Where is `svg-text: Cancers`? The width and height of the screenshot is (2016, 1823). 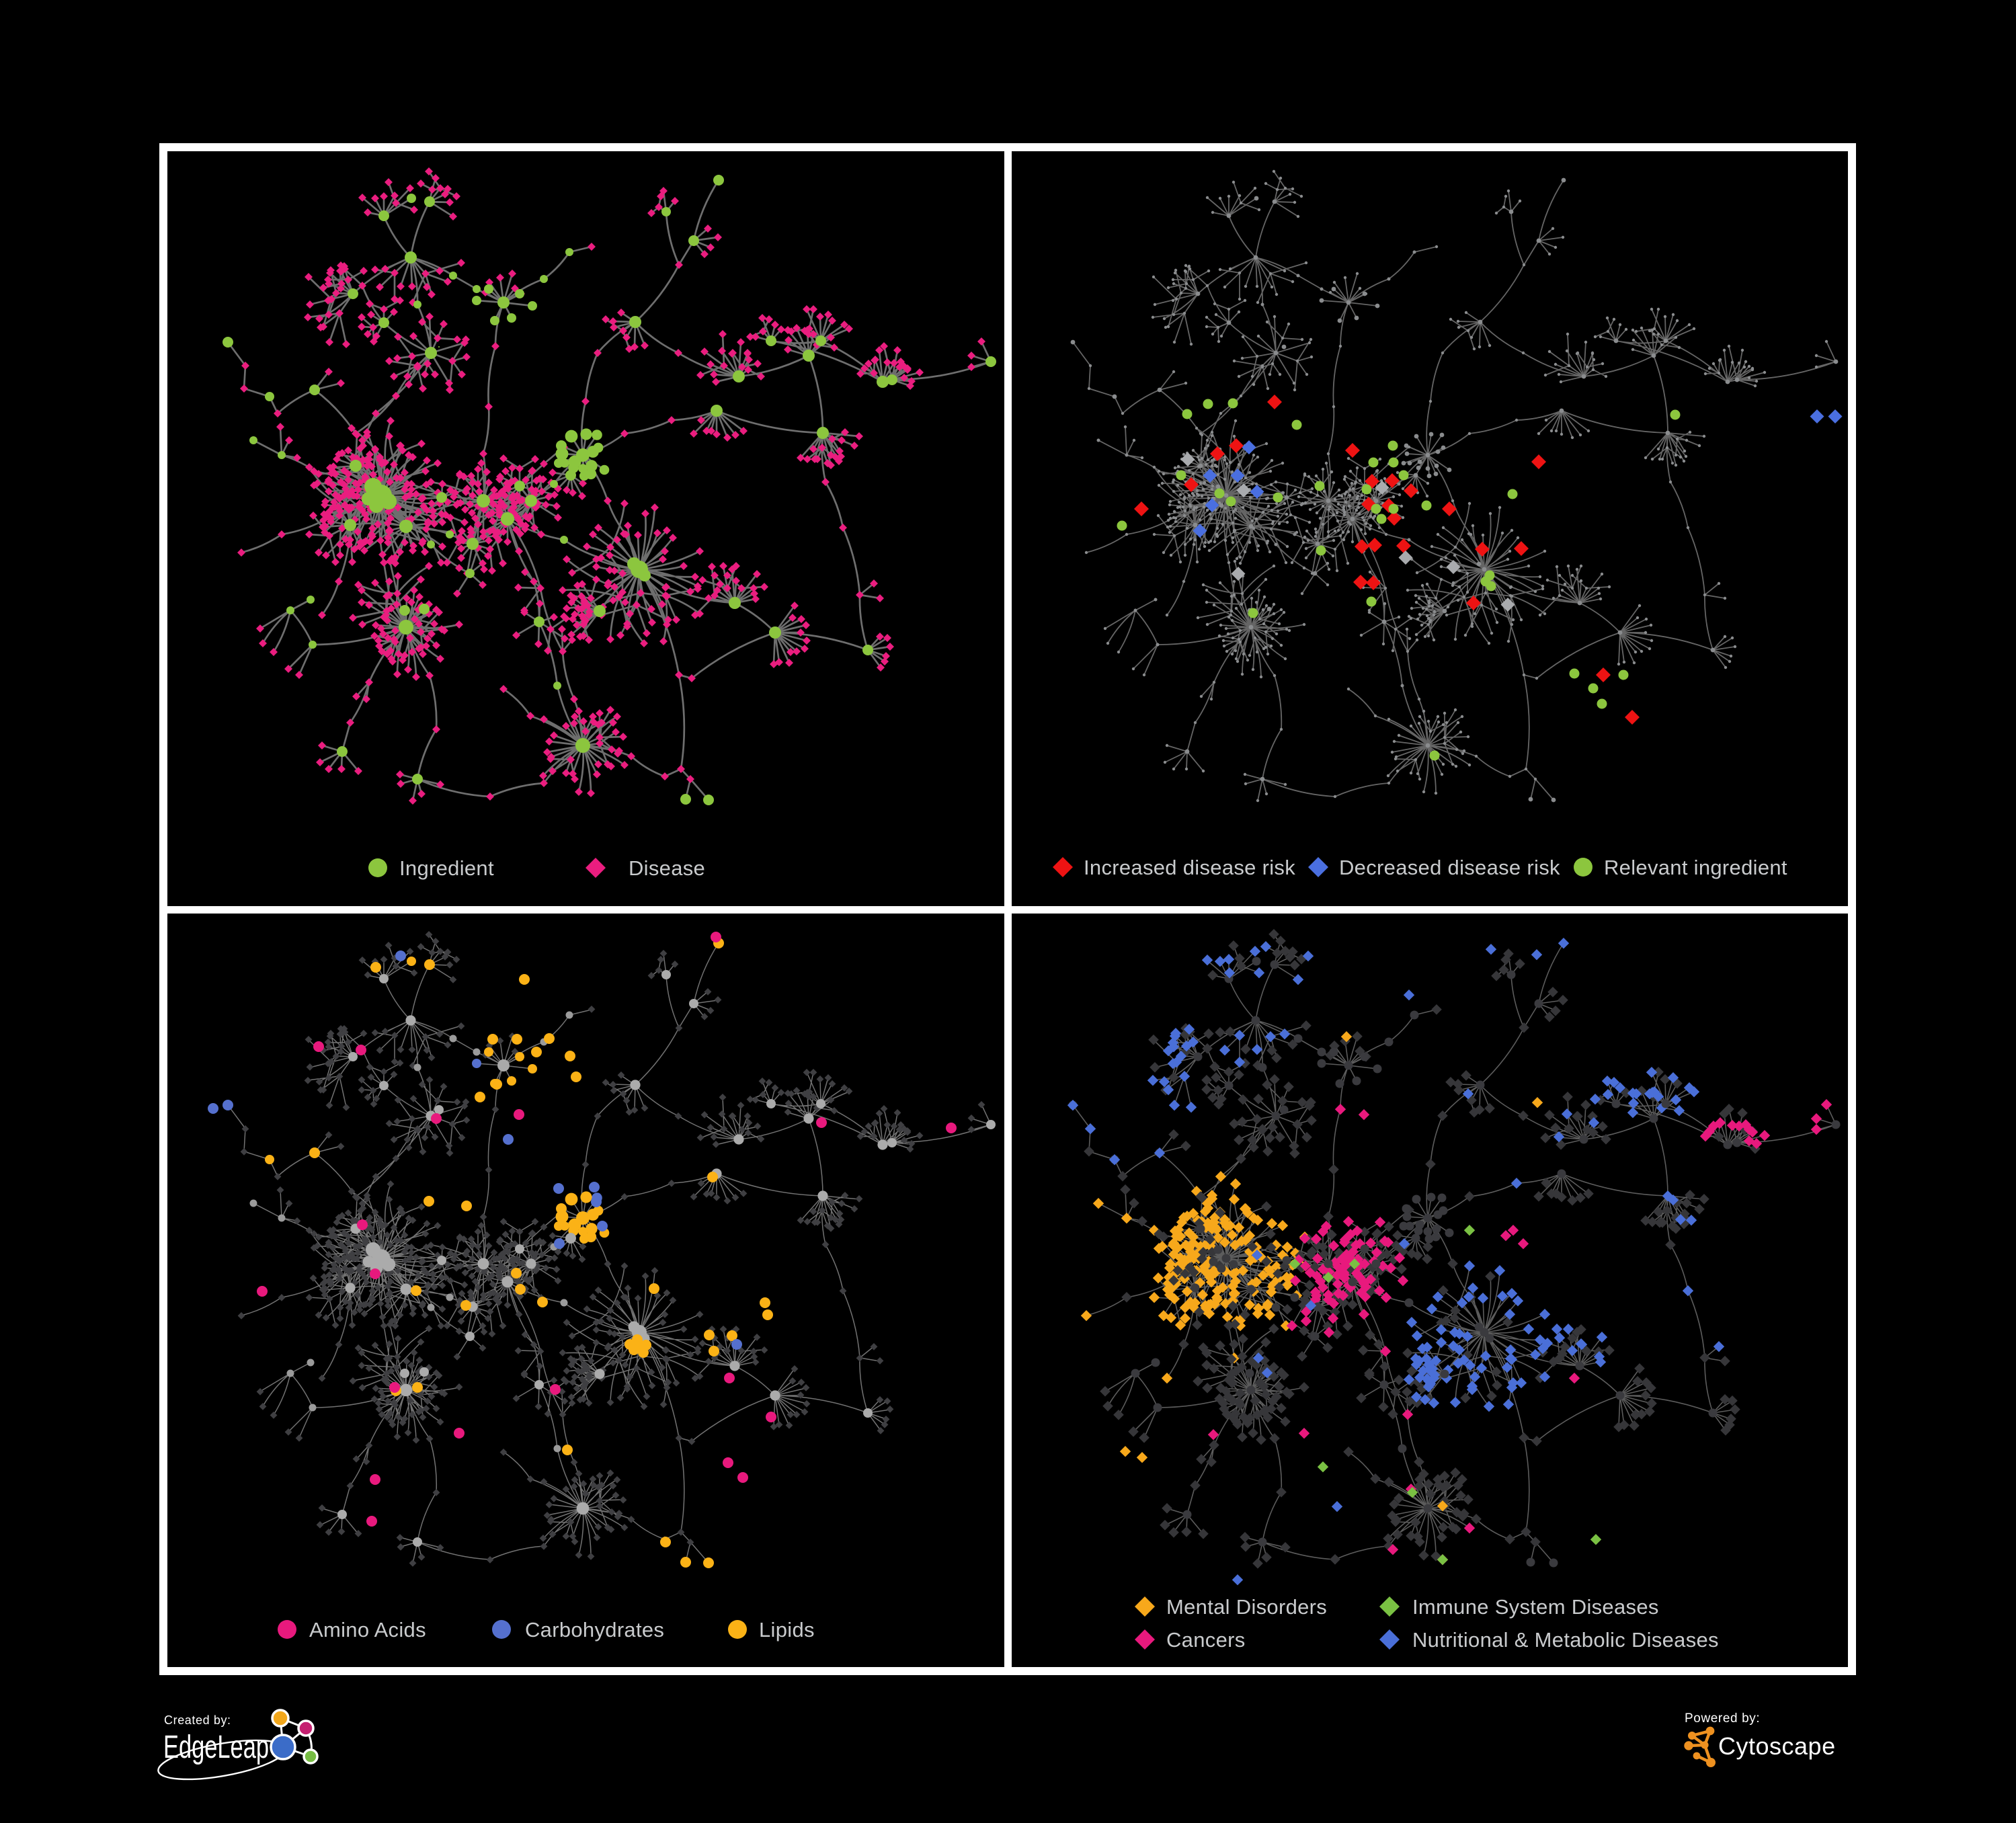 svg-text: Cancers is located at coordinates (1206, 1640).